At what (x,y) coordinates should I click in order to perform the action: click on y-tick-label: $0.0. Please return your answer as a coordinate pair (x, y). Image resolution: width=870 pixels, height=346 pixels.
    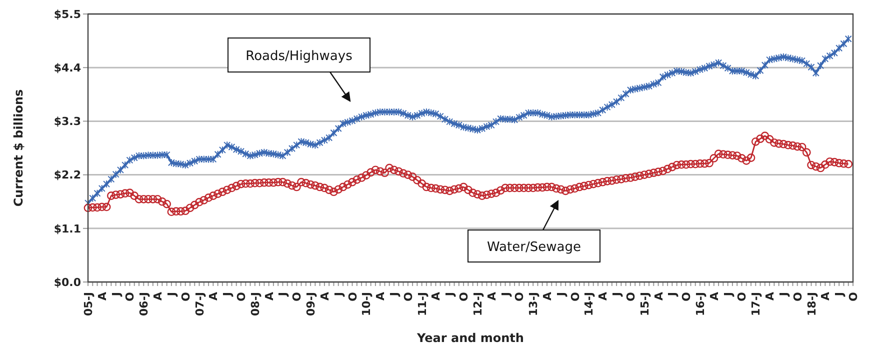
    Looking at the image, I should click on (68, 282).